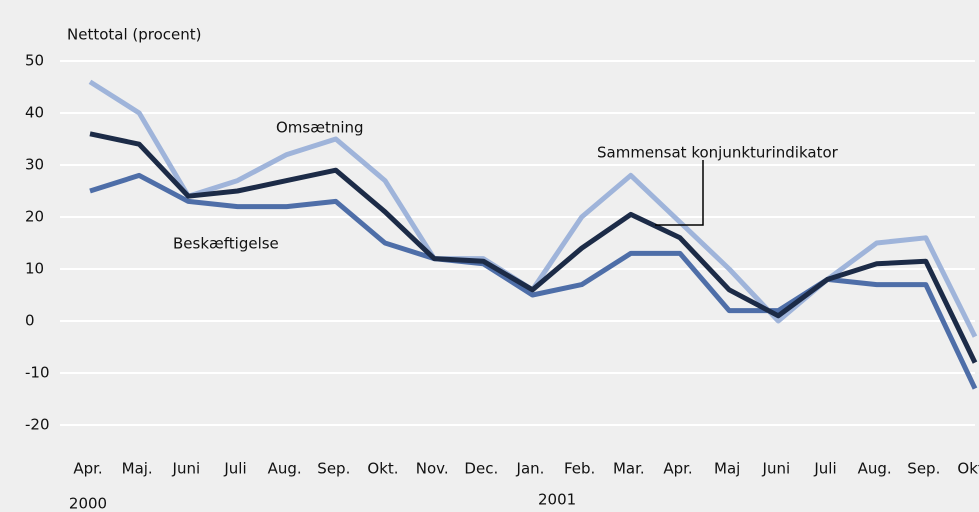 The width and height of the screenshot is (979, 512). I want to click on y-tick-label: 30, so click(34, 165).